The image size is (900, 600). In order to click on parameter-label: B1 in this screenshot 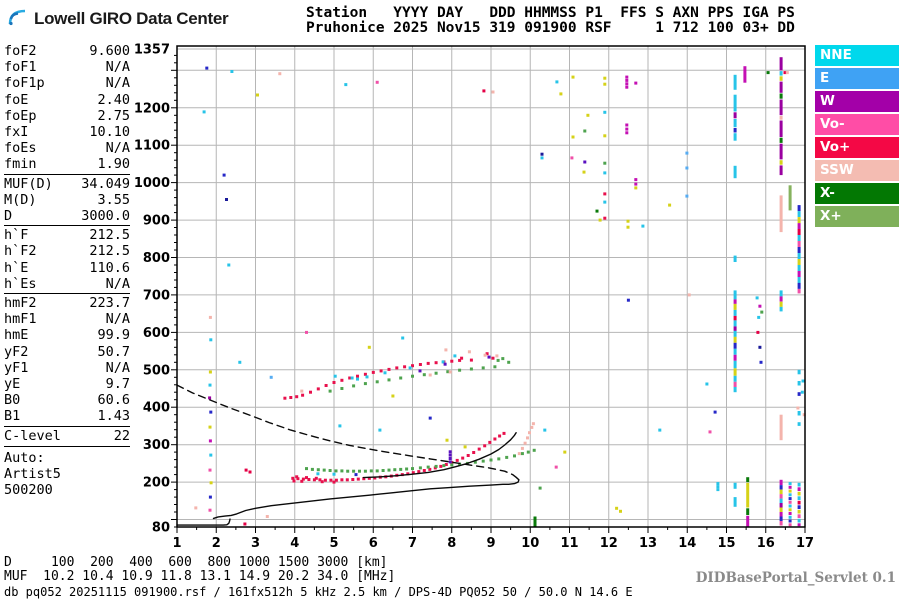, I will do `click(12, 416)`.